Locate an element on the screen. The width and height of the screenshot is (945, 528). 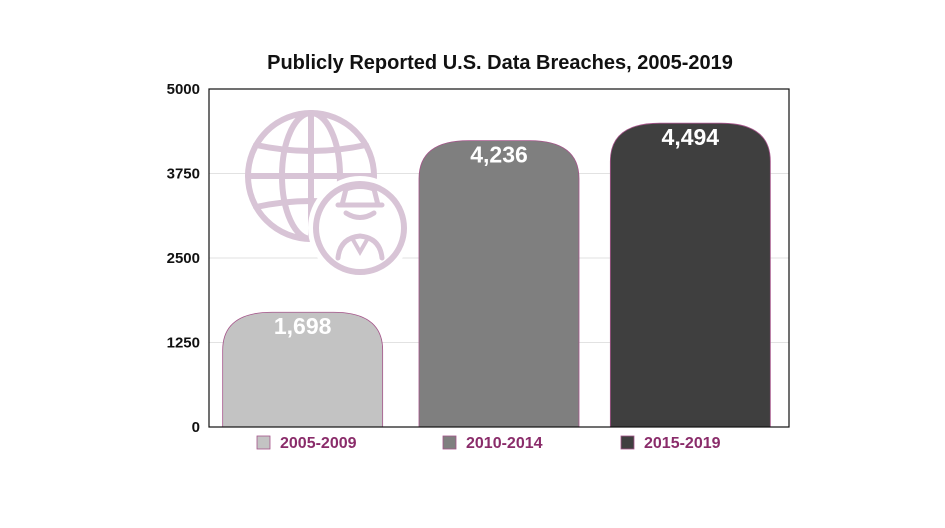
bar-2015-2019 is located at coordinates (690, 275).